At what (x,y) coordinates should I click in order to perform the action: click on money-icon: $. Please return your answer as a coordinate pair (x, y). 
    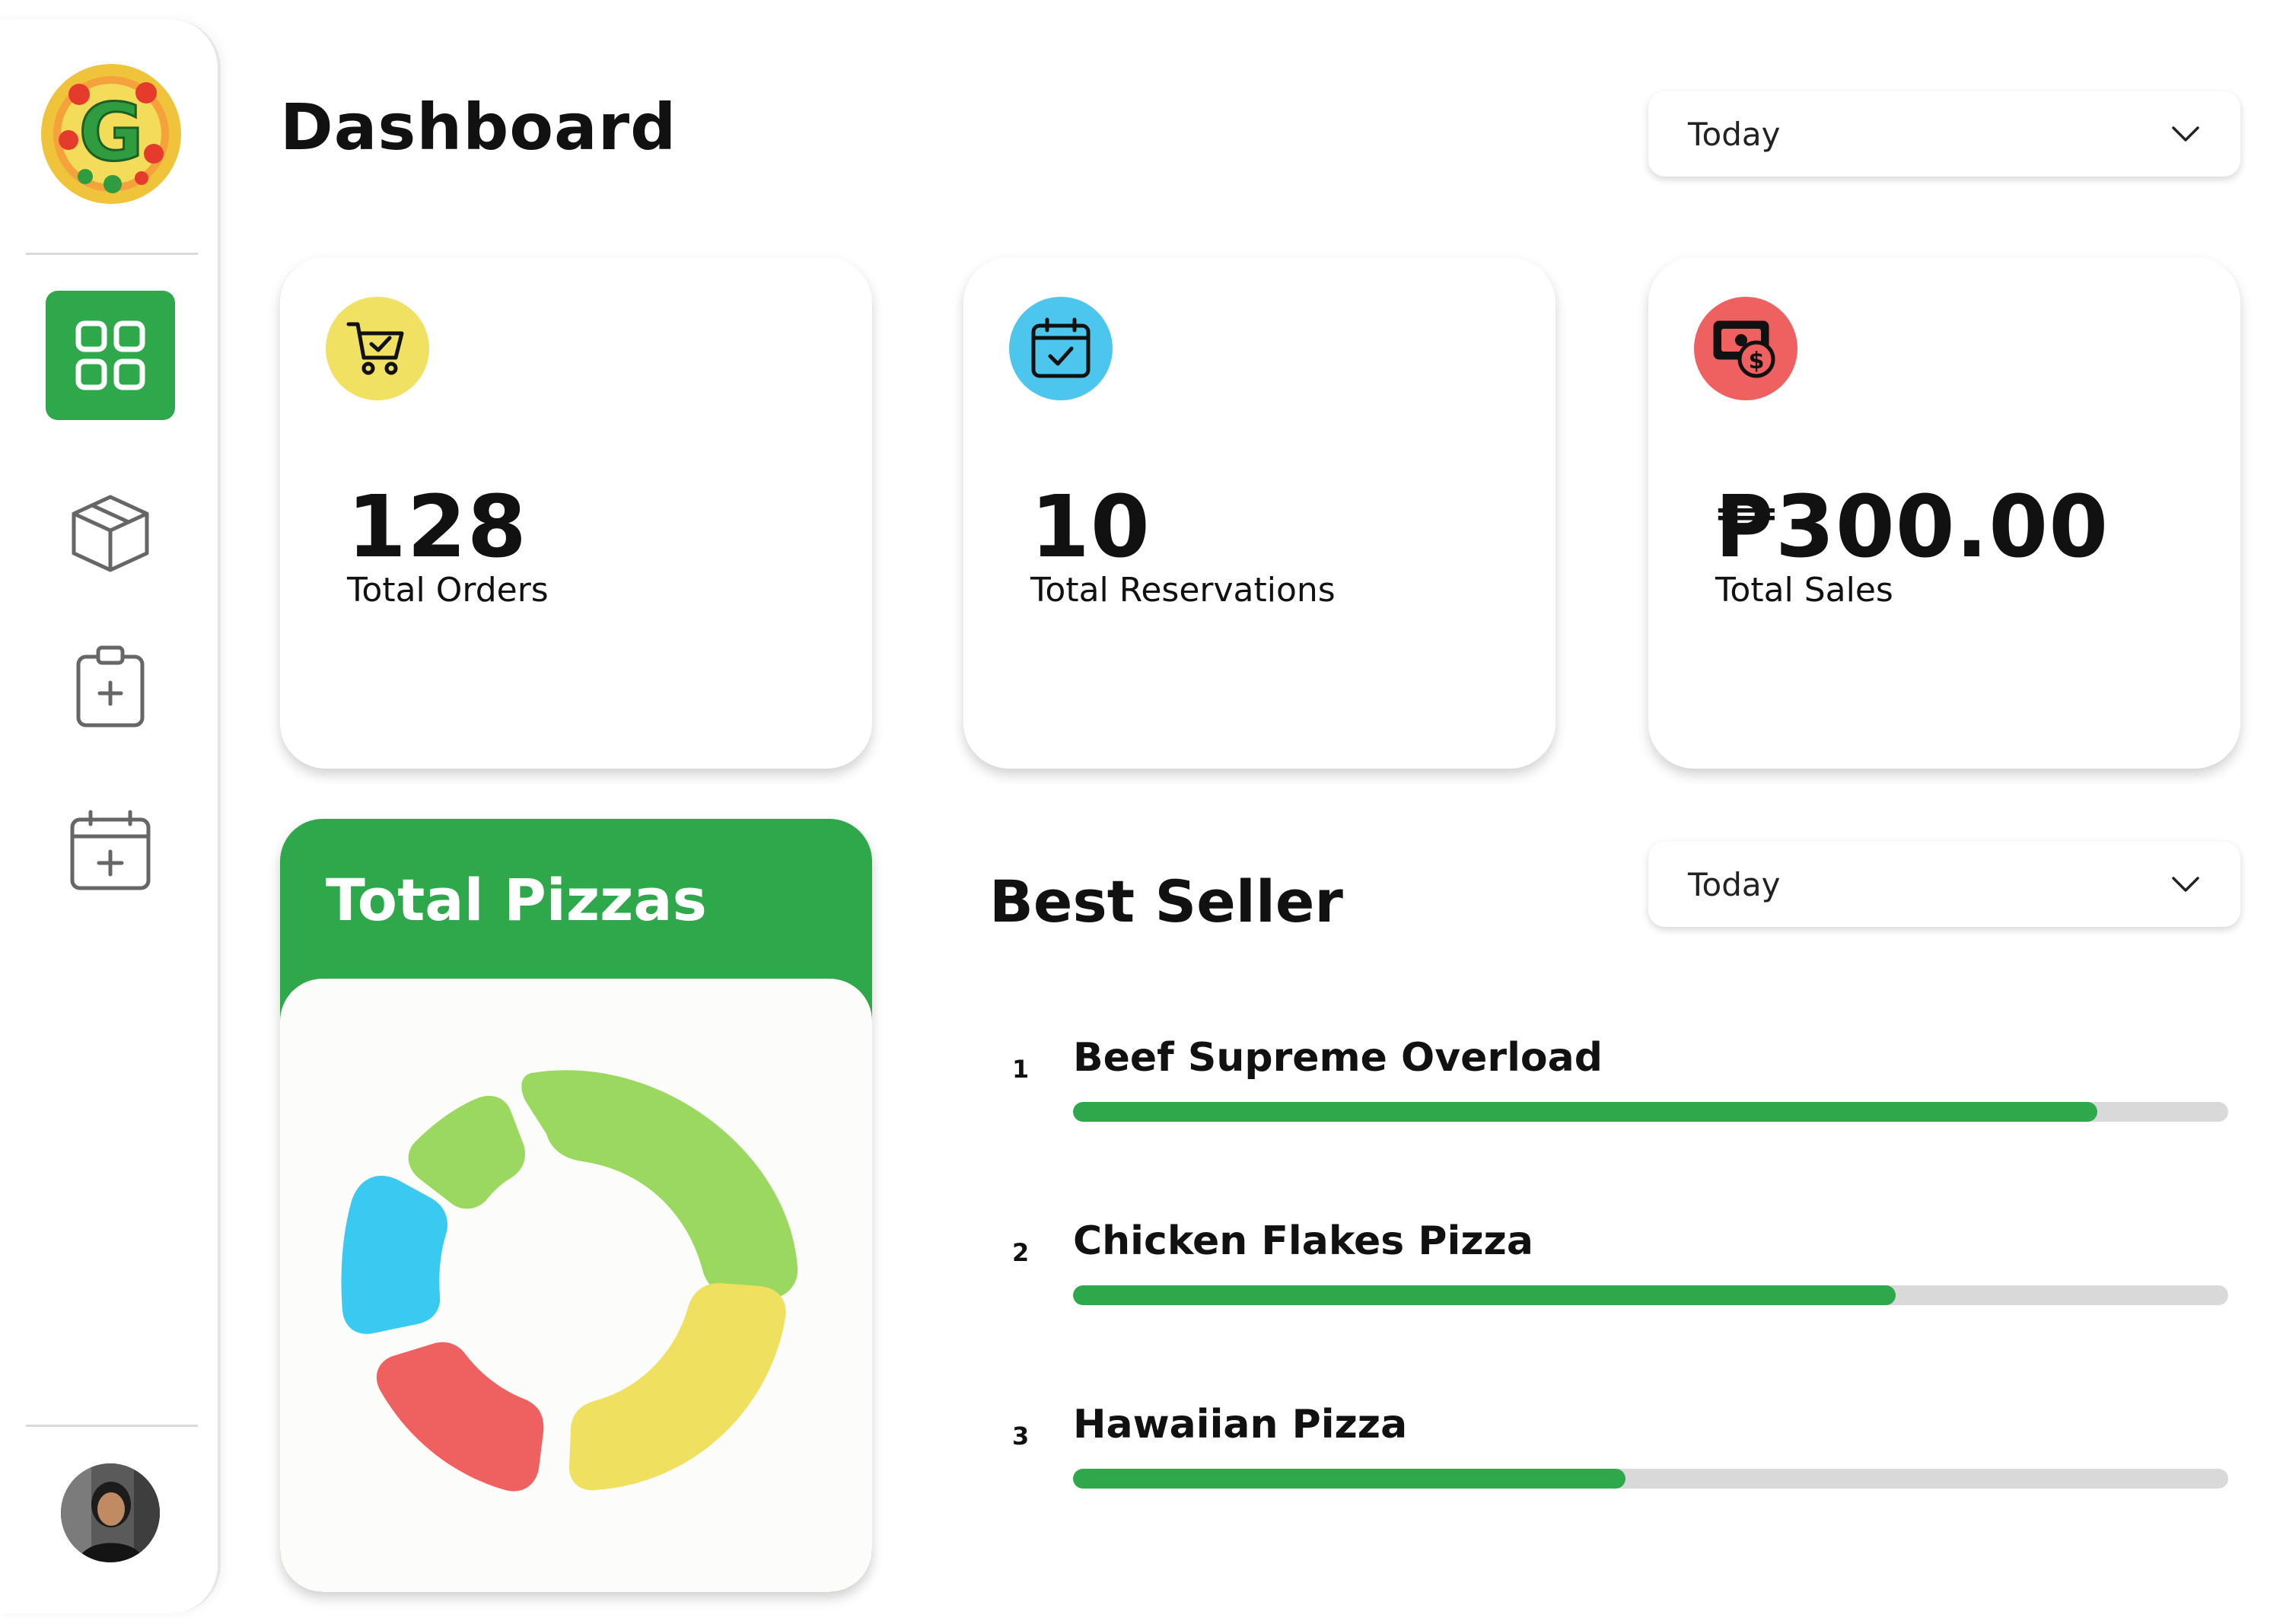
    Looking at the image, I should click on (1745, 348).